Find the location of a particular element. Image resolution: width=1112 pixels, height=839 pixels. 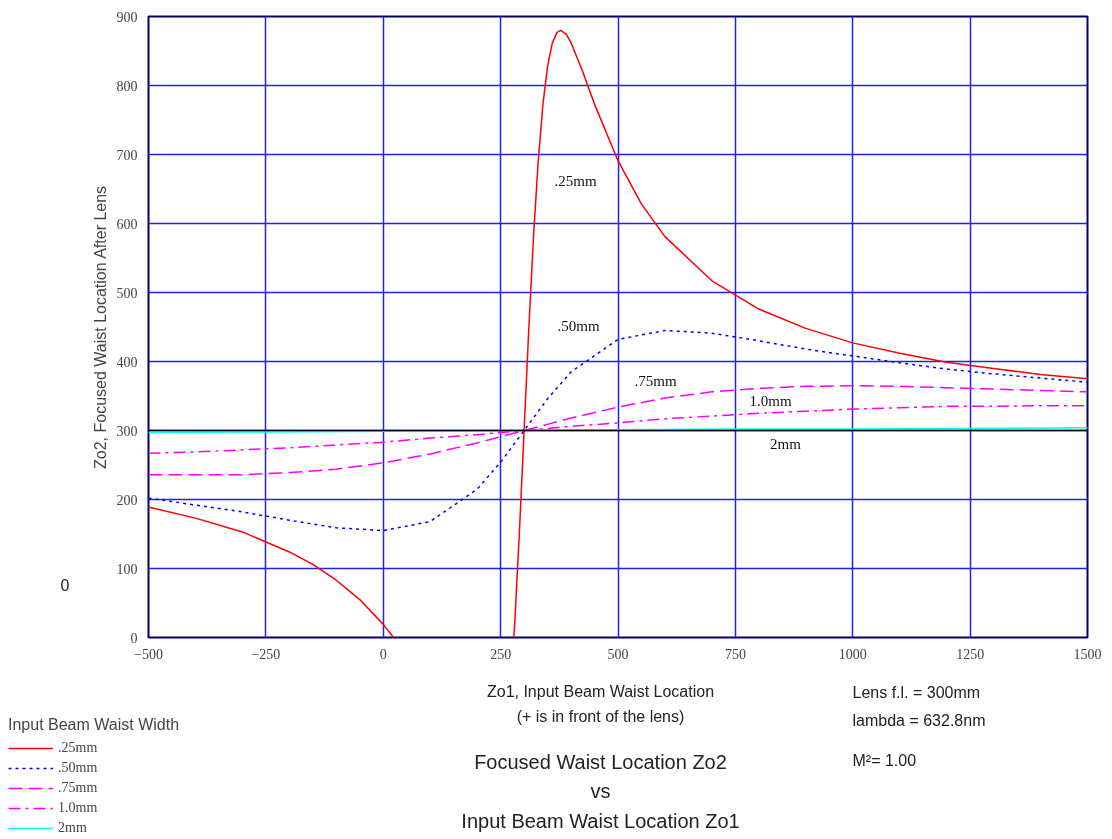

x-tick-label: 750 is located at coordinates (735, 654).